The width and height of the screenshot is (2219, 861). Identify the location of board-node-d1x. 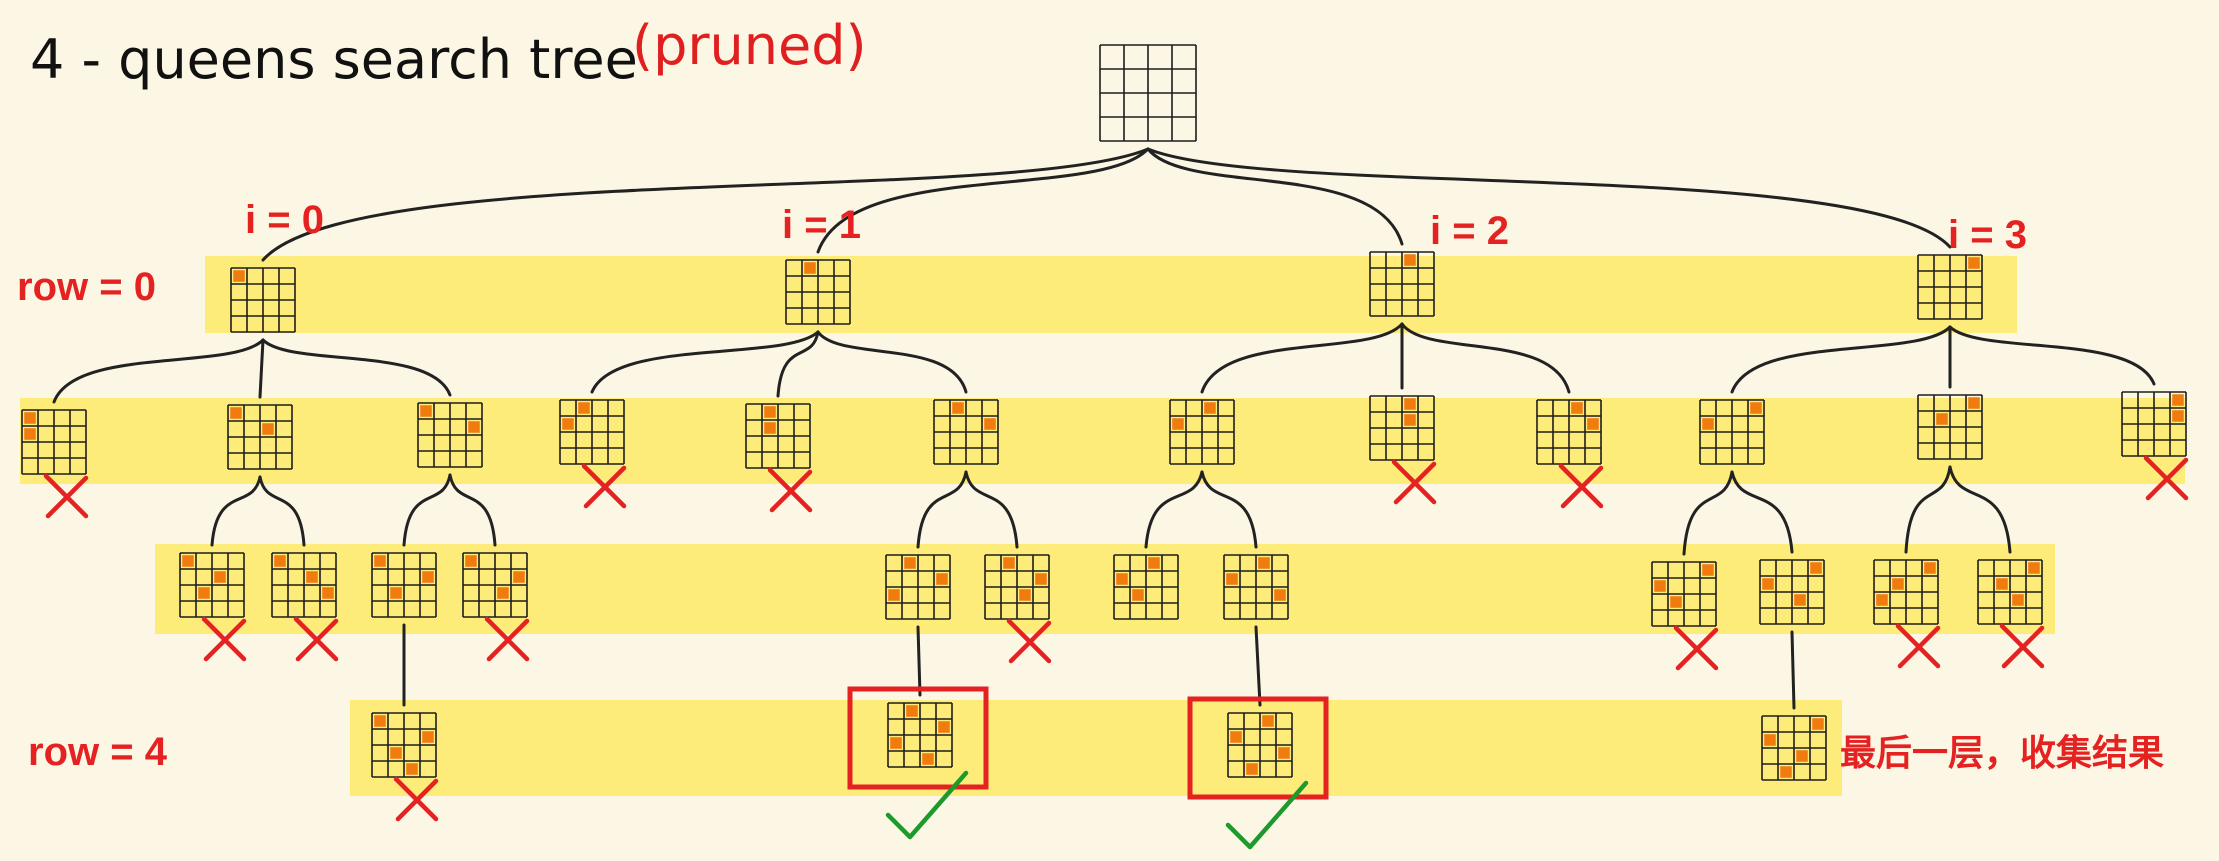
(1906, 592).